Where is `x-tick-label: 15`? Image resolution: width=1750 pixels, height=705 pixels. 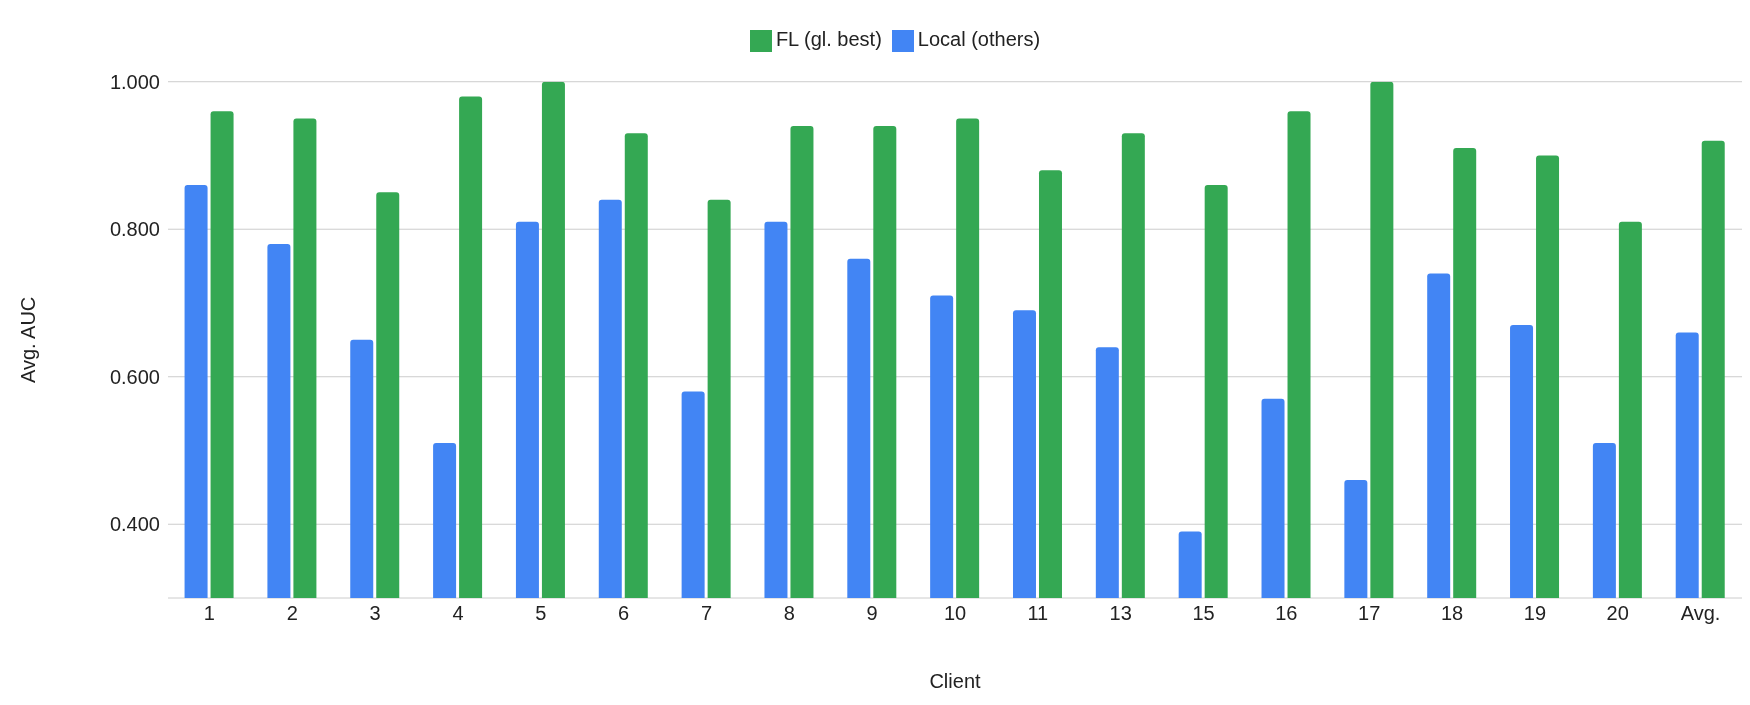
x-tick-label: 15 is located at coordinates (1203, 613).